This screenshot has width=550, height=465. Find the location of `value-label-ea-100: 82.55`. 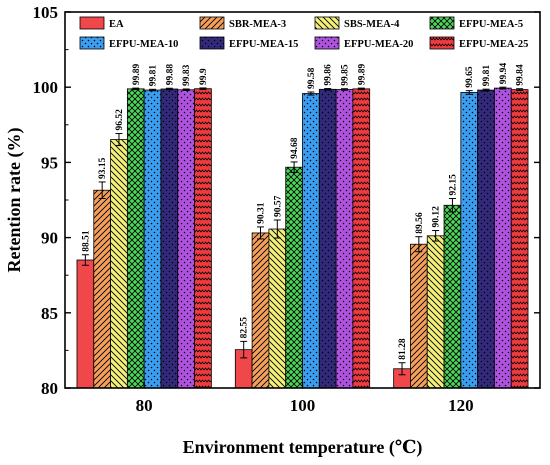

value-label-ea-100: 82.55 is located at coordinates (245, 328).